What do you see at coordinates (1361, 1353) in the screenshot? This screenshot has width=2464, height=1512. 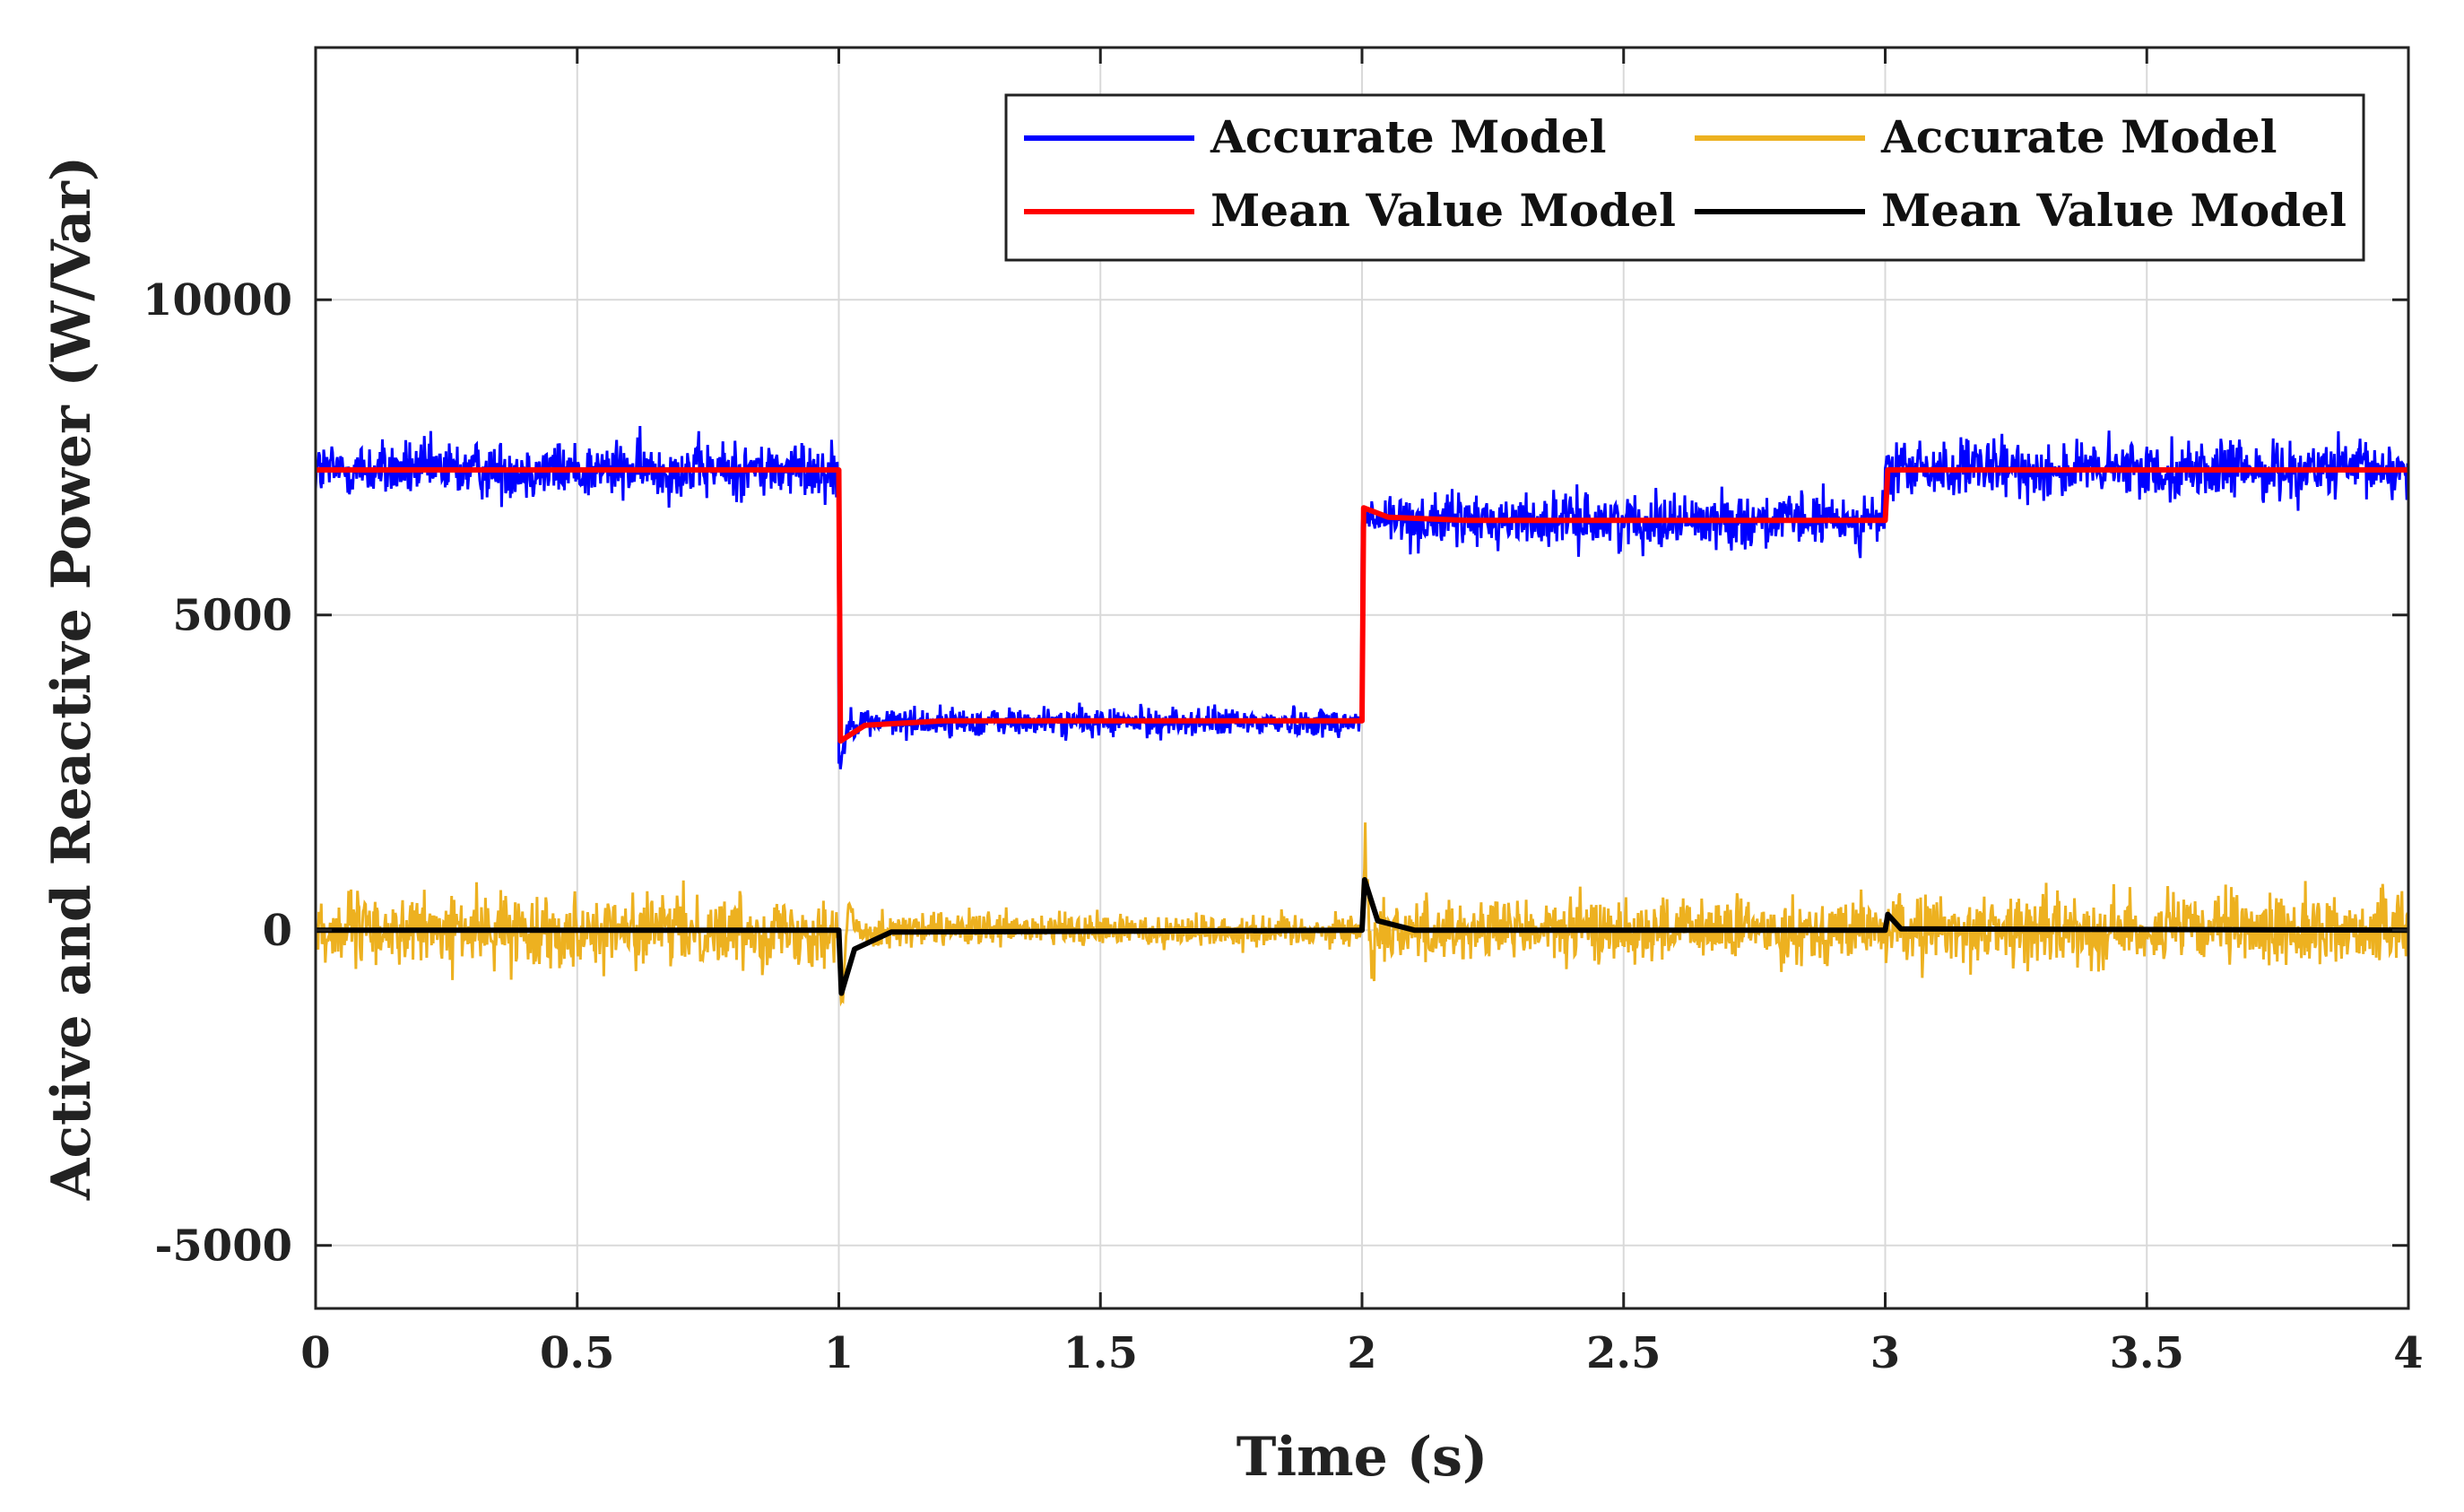 I see `x-tick-label: 2` at bounding box center [1361, 1353].